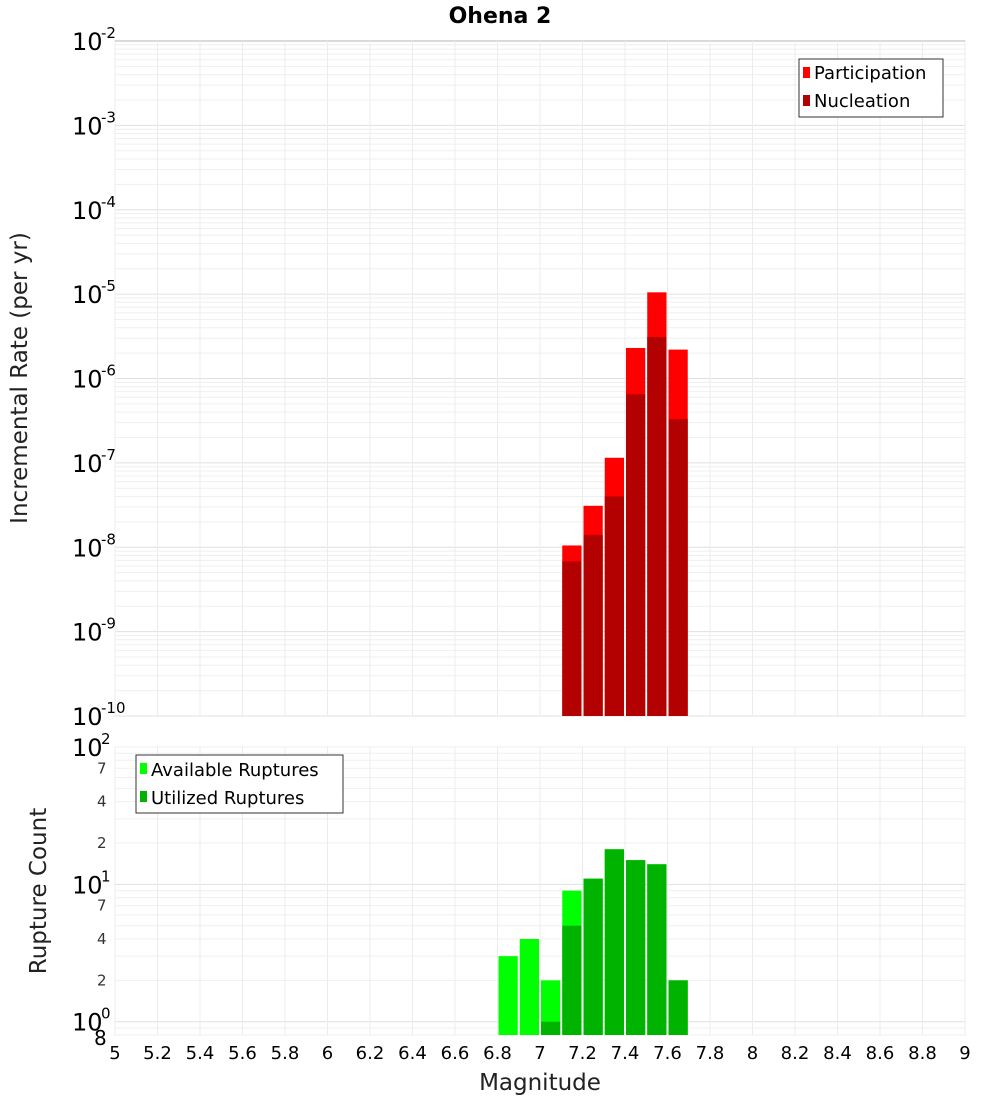 This screenshot has height=1100, width=1000. Describe the element at coordinates (235, 770) in the screenshot. I see `available-legend-label: Available Ruptures` at that location.